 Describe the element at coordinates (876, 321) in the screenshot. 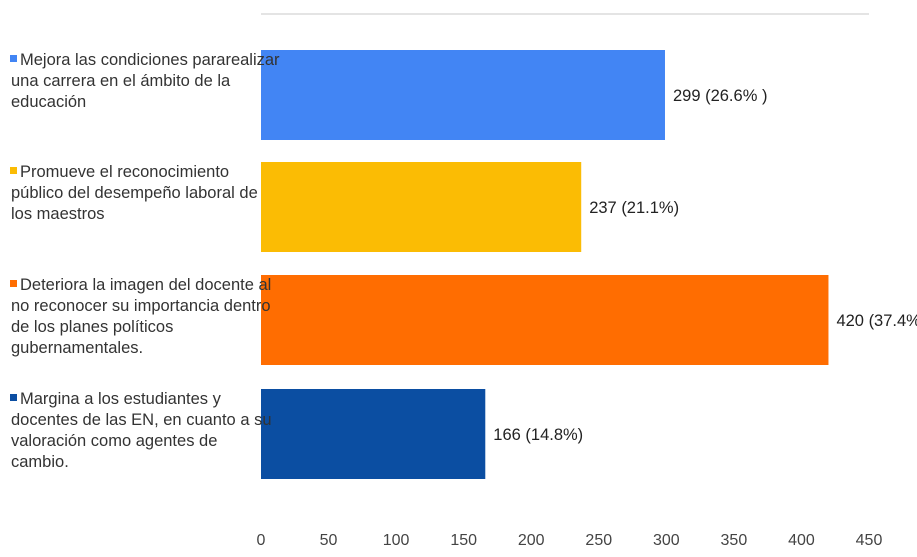

I see `data-label-3: 420 (37.4%)` at that location.